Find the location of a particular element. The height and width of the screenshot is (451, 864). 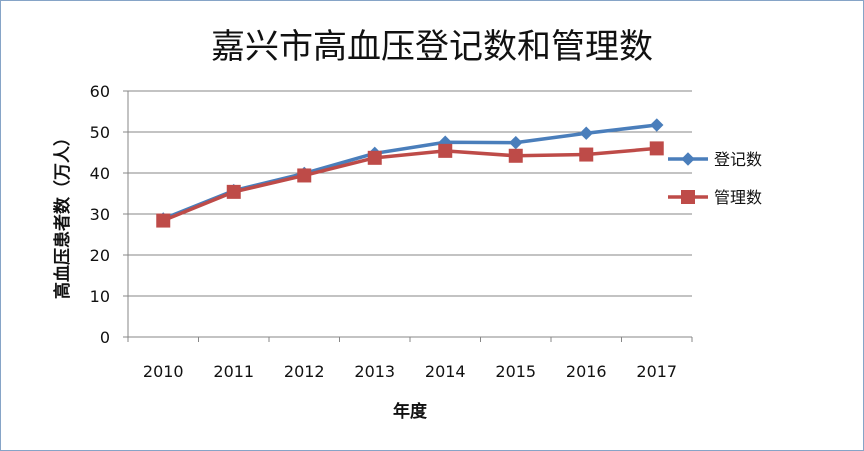

x-tick-label: 2013 is located at coordinates (374, 371).